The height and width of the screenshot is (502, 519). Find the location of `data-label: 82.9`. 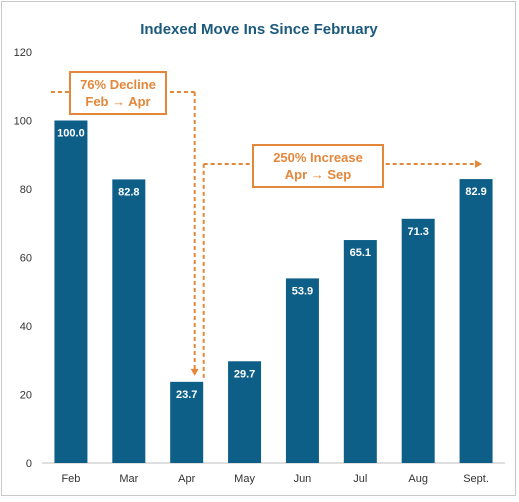

data-label: 82.9 is located at coordinates (475, 192).